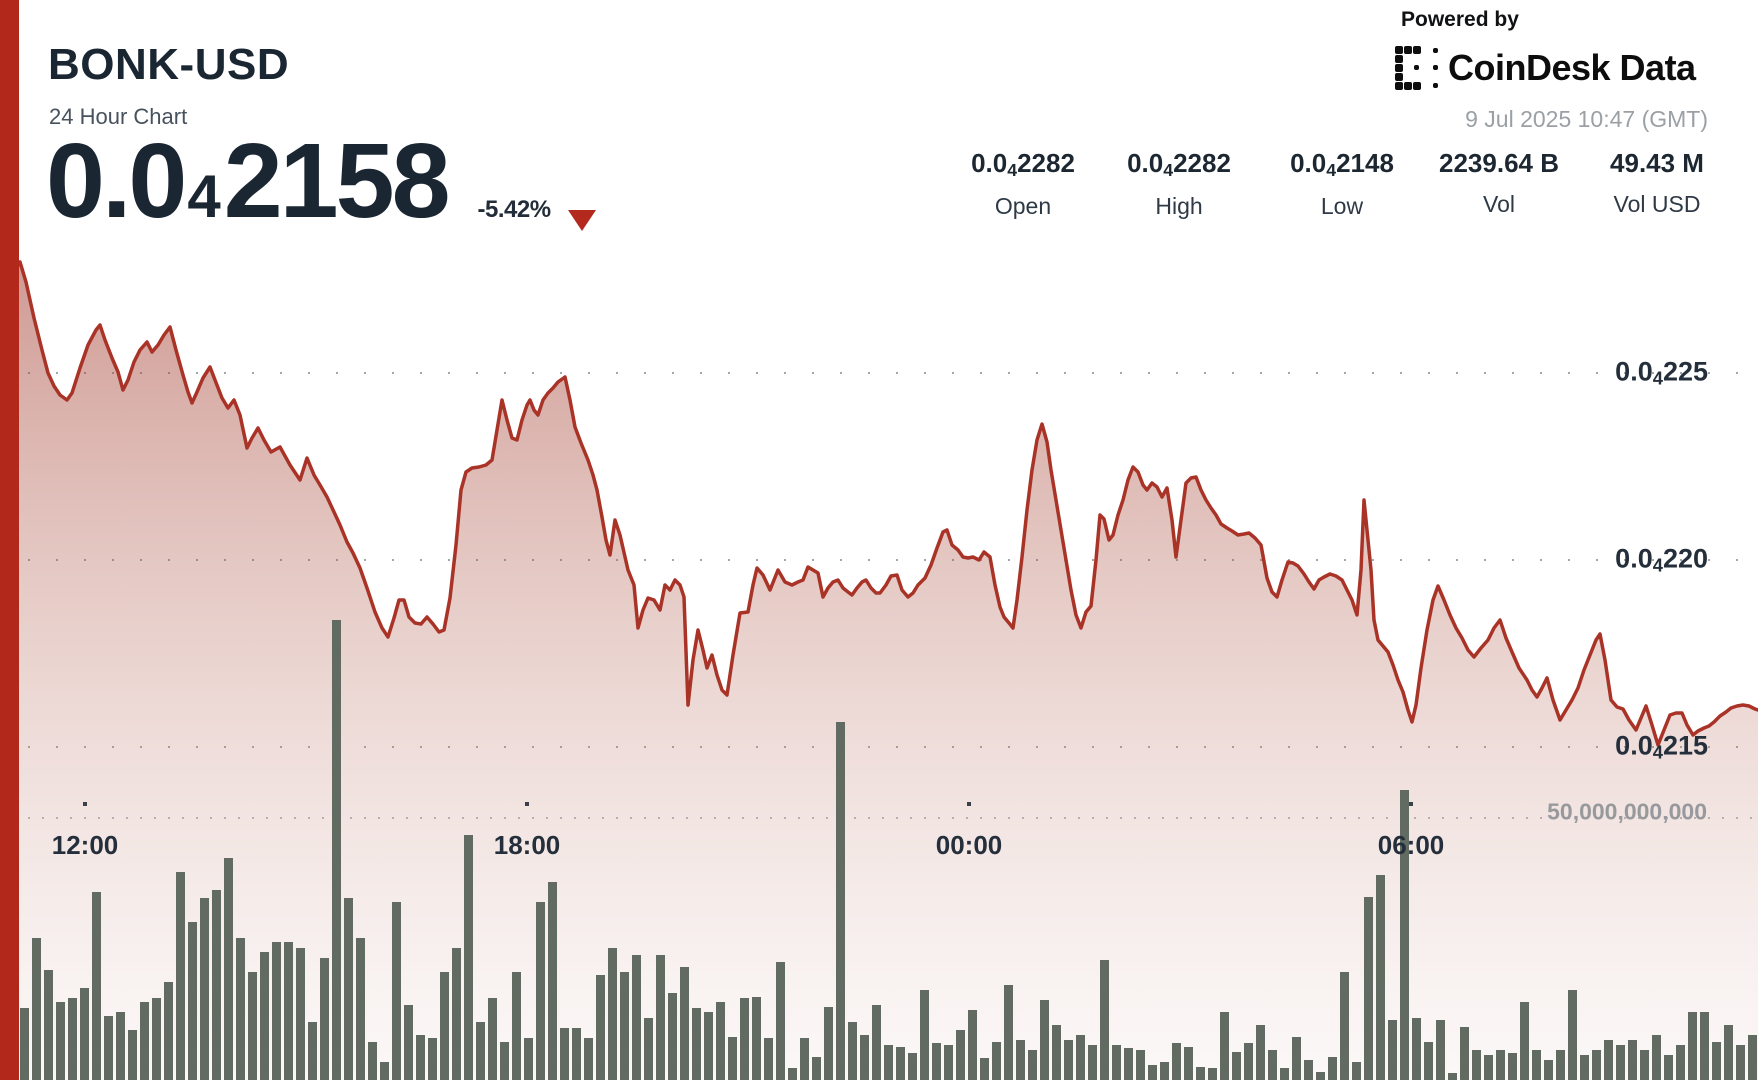 The width and height of the screenshot is (1758, 1080). What do you see at coordinates (337, 181) in the screenshot?
I see `price-frac: 2158` at bounding box center [337, 181].